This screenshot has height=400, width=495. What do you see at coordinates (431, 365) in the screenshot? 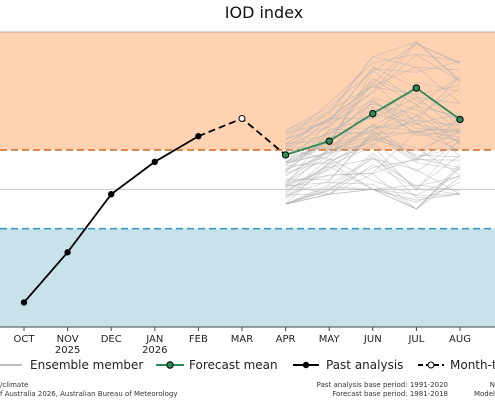
I see `legend-mtd-marker` at bounding box center [431, 365].